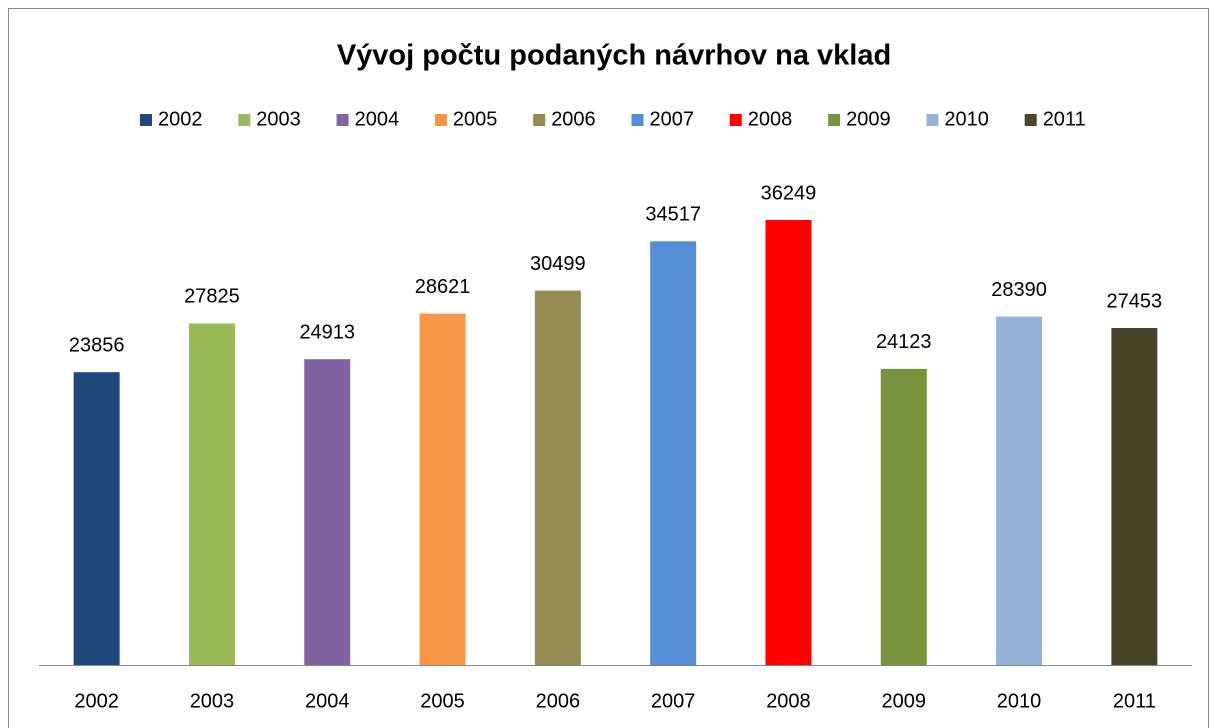  Describe the element at coordinates (278, 119) in the screenshot. I see `legend-label: 2003` at that location.